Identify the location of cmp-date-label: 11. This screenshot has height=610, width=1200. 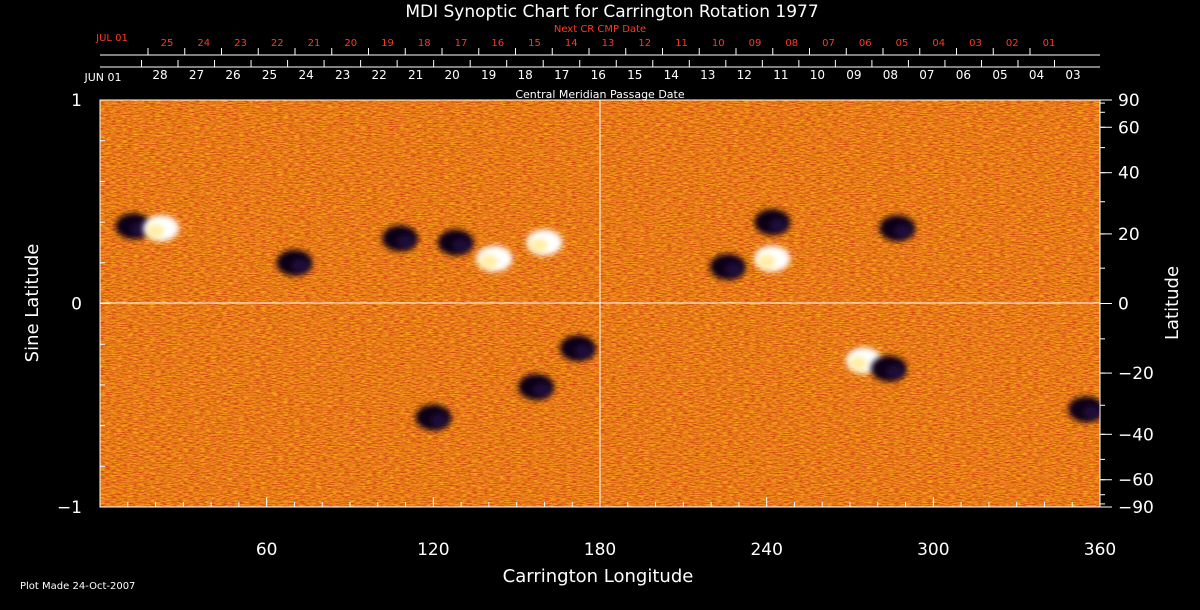
(780, 75).